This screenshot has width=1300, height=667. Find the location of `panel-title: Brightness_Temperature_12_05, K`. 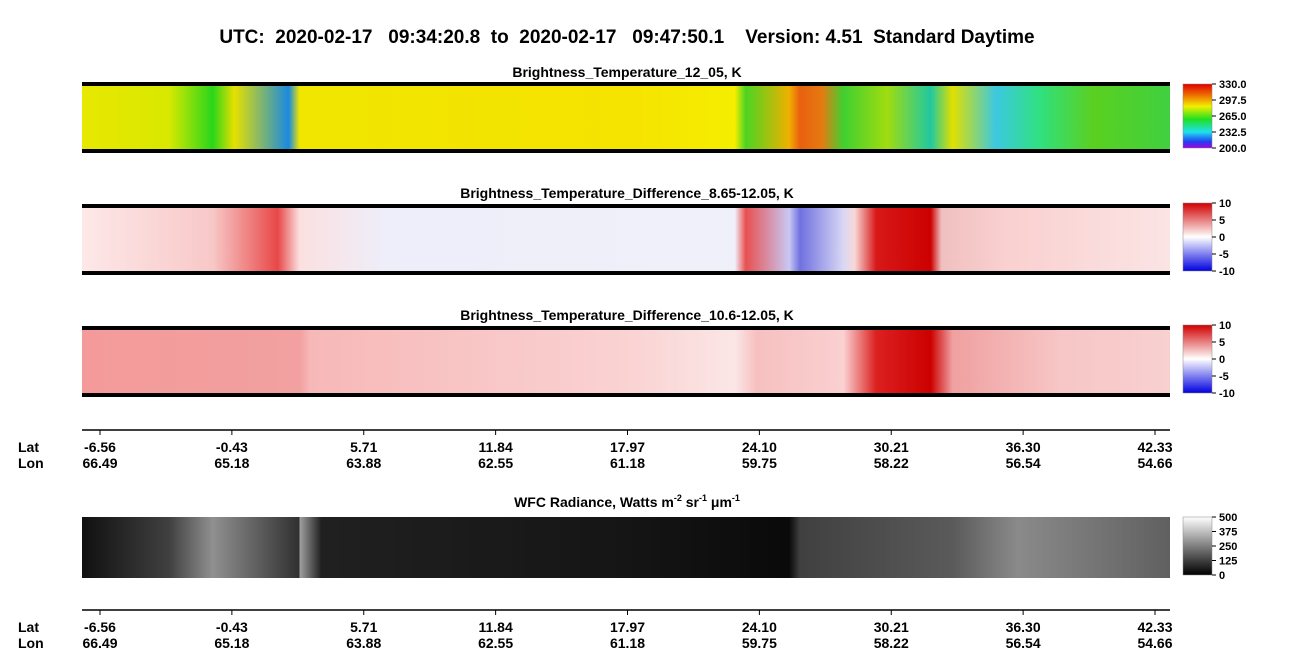

panel-title: Brightness_Temperature_12_05, K is located at coordinates (626, 72).